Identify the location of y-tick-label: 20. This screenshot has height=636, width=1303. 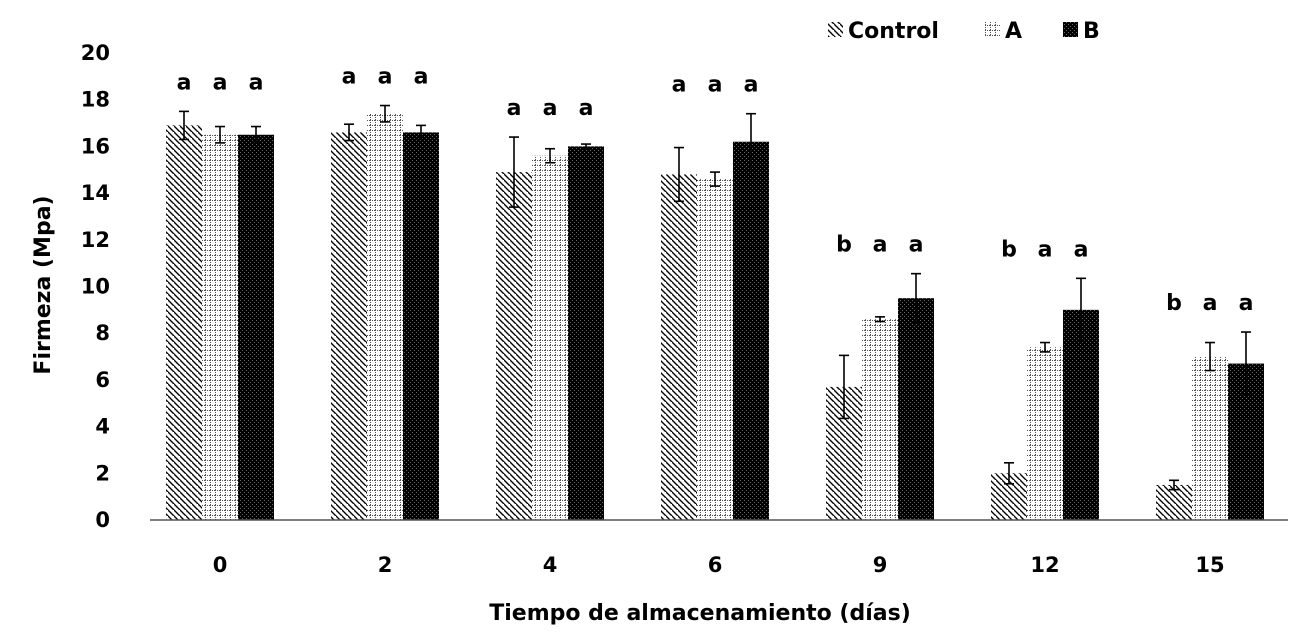
(95, 53).